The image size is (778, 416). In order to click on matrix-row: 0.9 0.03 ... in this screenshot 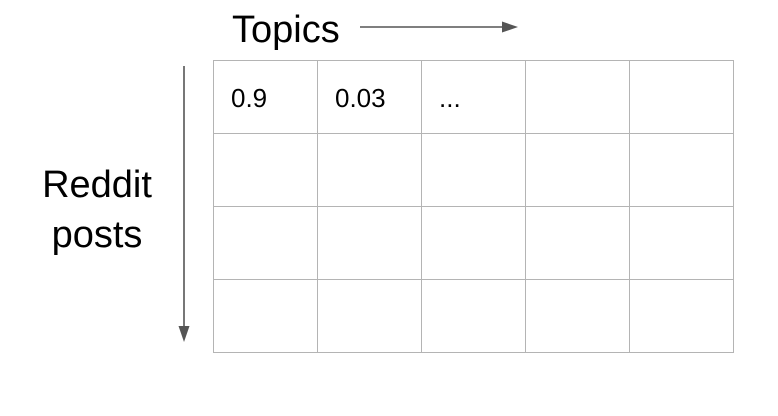, I will do `click(473, 97)`.